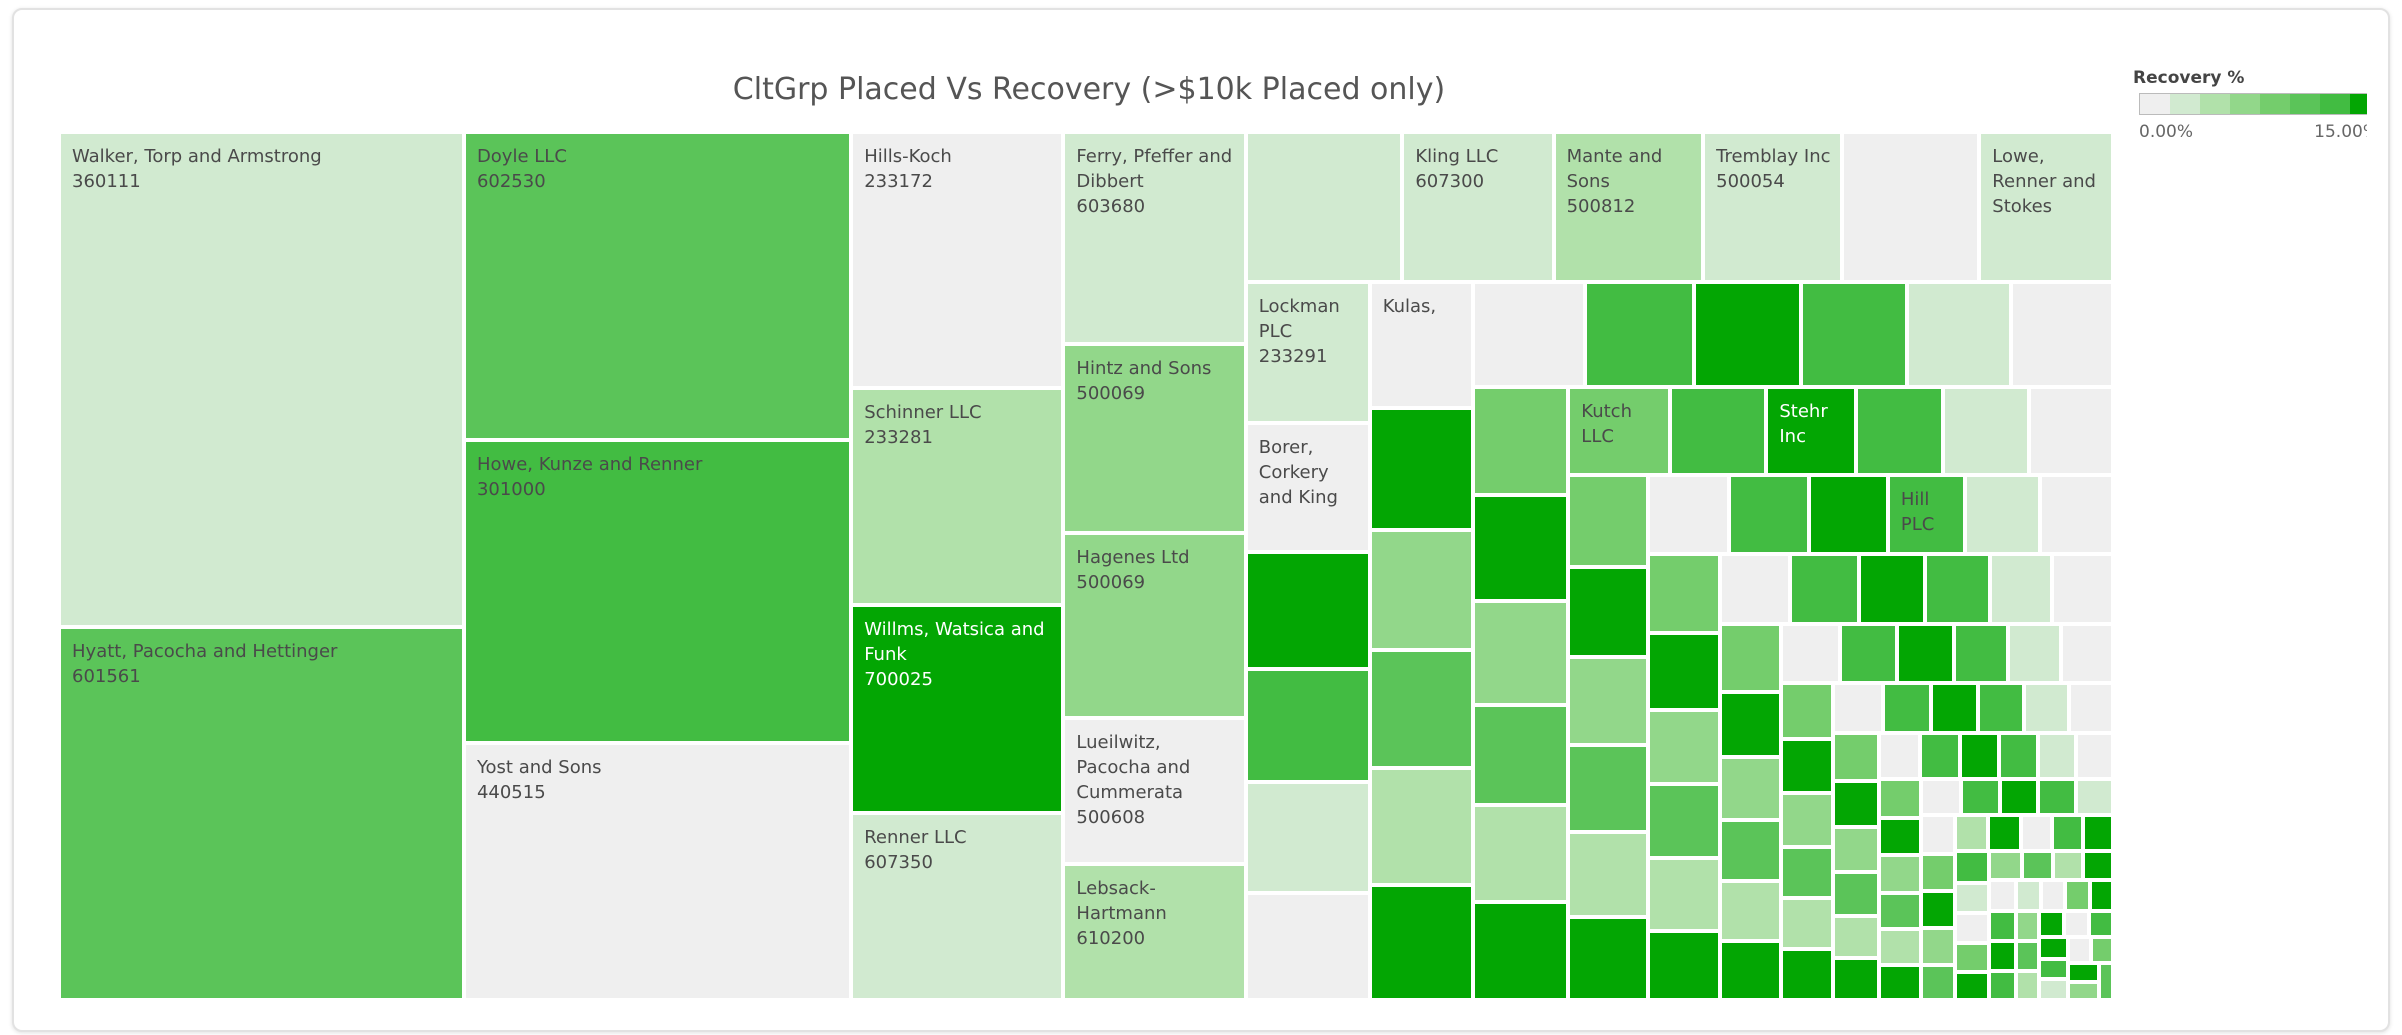  What do you see at coordinates (1154, 169) in the screenshot?
I see `tile-name: Ferry, Pfeffer and Dibbert` at bounding box center [1154, 169].